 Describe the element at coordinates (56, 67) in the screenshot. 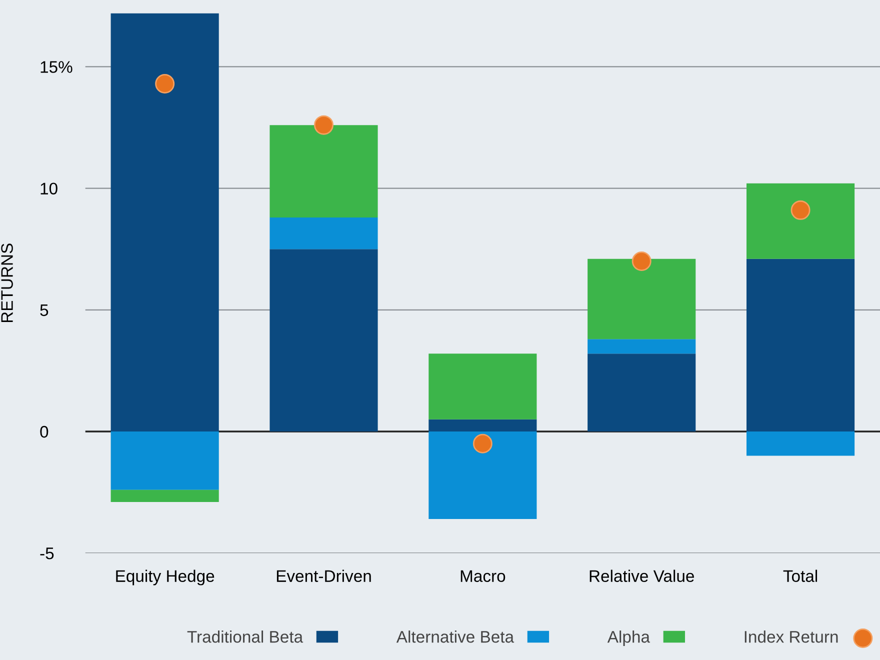

I see `y-tick-label: 15%` at that location.